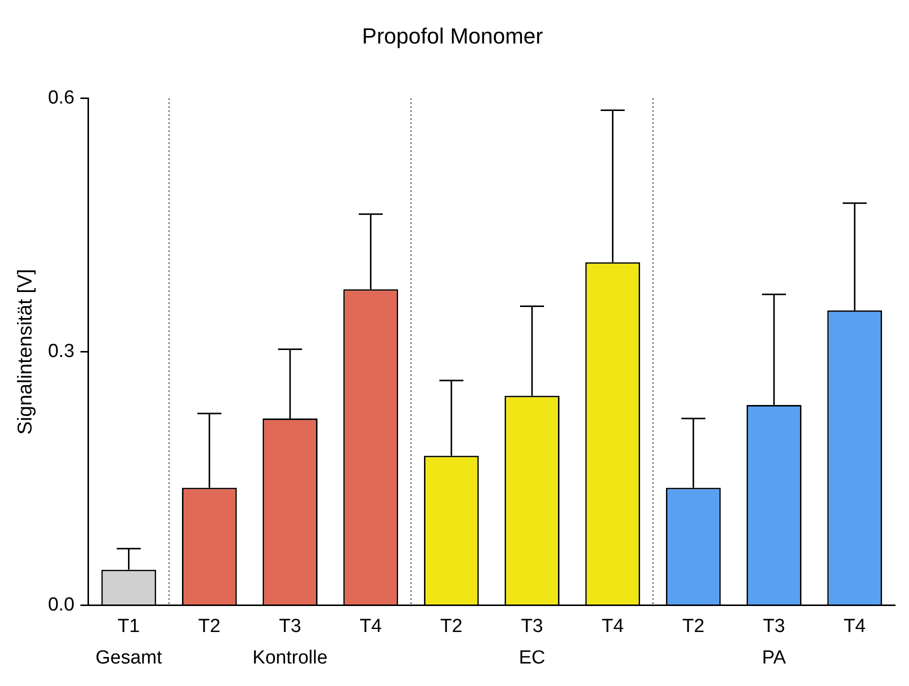 This screenshot has height=686, width=909. What do you see at coordinates (774, 657) in the screenshot?
I see `text: PA` at bounding box center [774, 657].